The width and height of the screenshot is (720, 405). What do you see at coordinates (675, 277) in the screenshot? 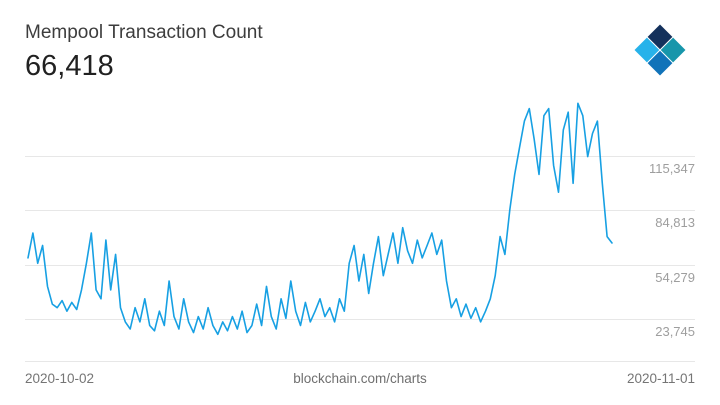
I see `y-tick-label: 54,279` at bounding box center [675, 277].